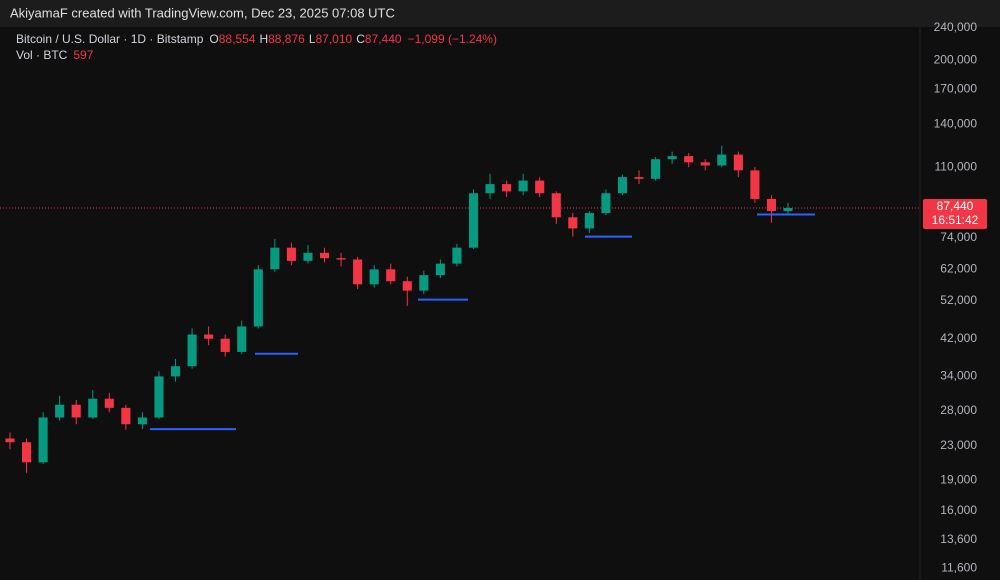 The image size is (1000, 580). Describe the element at coordinates (958, 376) in the screenshot. I see `y-tick-label: 34,000` at that location.